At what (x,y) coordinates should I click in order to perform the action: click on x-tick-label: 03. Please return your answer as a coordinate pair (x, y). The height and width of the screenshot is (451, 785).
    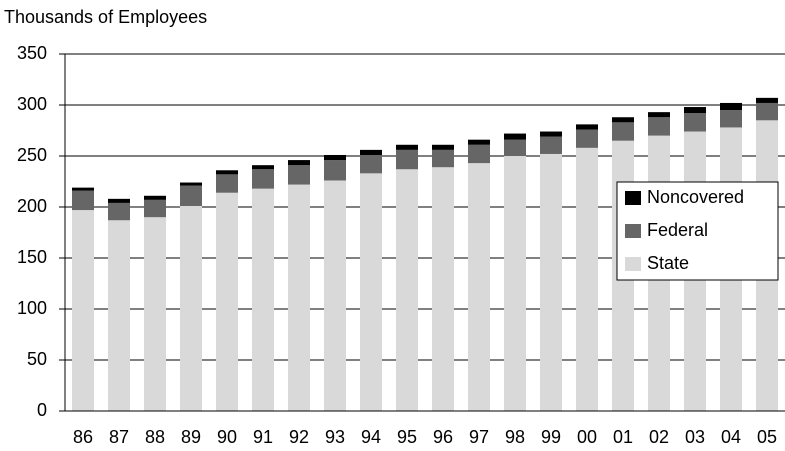
    Looking at the image, I should click on (695, 437).